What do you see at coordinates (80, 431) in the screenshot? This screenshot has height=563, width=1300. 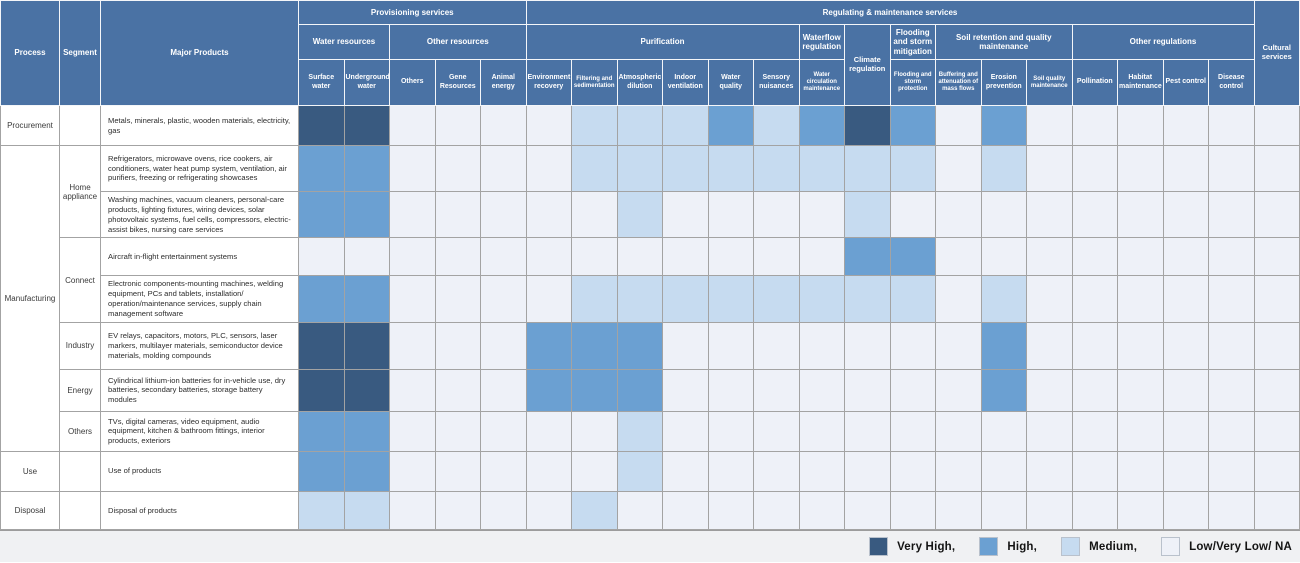 I see `segment-label-others: Others` at bounding box center [80, 431].